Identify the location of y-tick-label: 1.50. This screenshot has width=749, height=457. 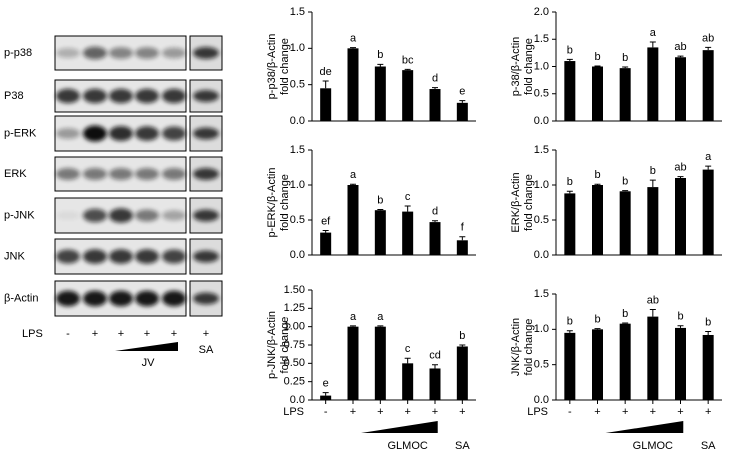
(294, 290).